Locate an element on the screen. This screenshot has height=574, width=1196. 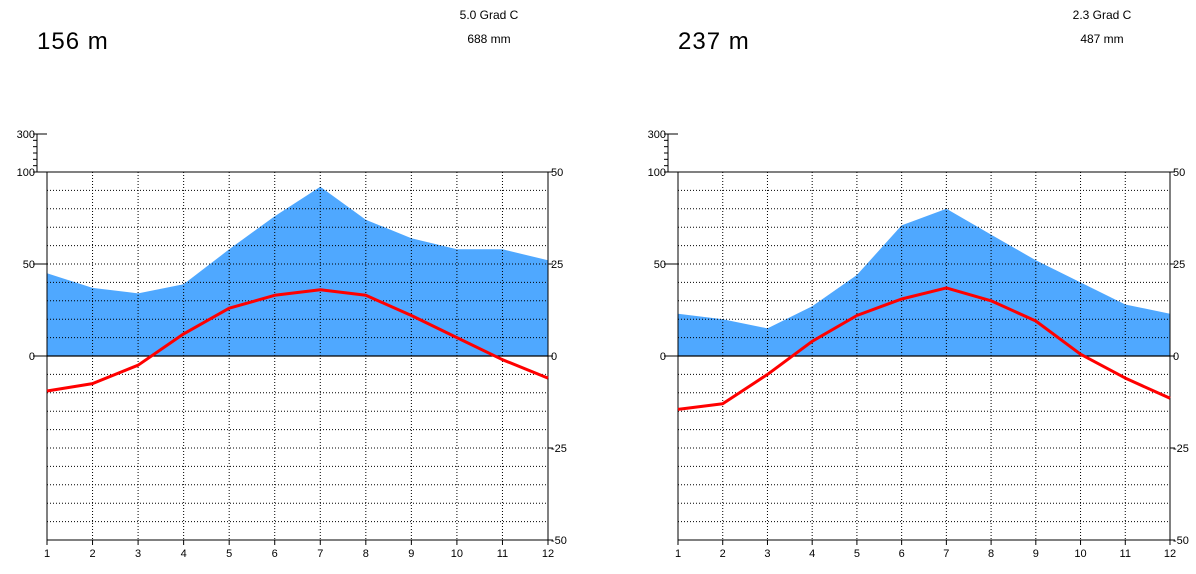
annual-precipitation-label: 688 mm is located at coordinates (489, 39).